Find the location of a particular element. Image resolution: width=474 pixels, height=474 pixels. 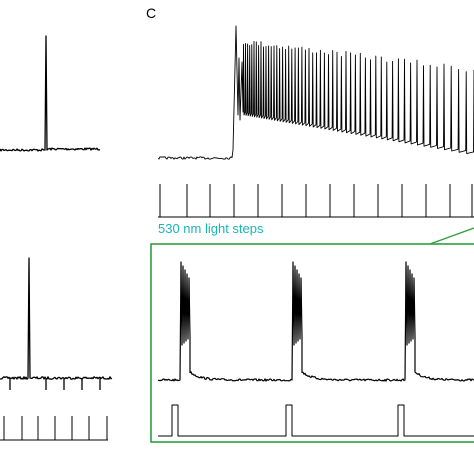

zoom-line is located at coordinates (451, 236).